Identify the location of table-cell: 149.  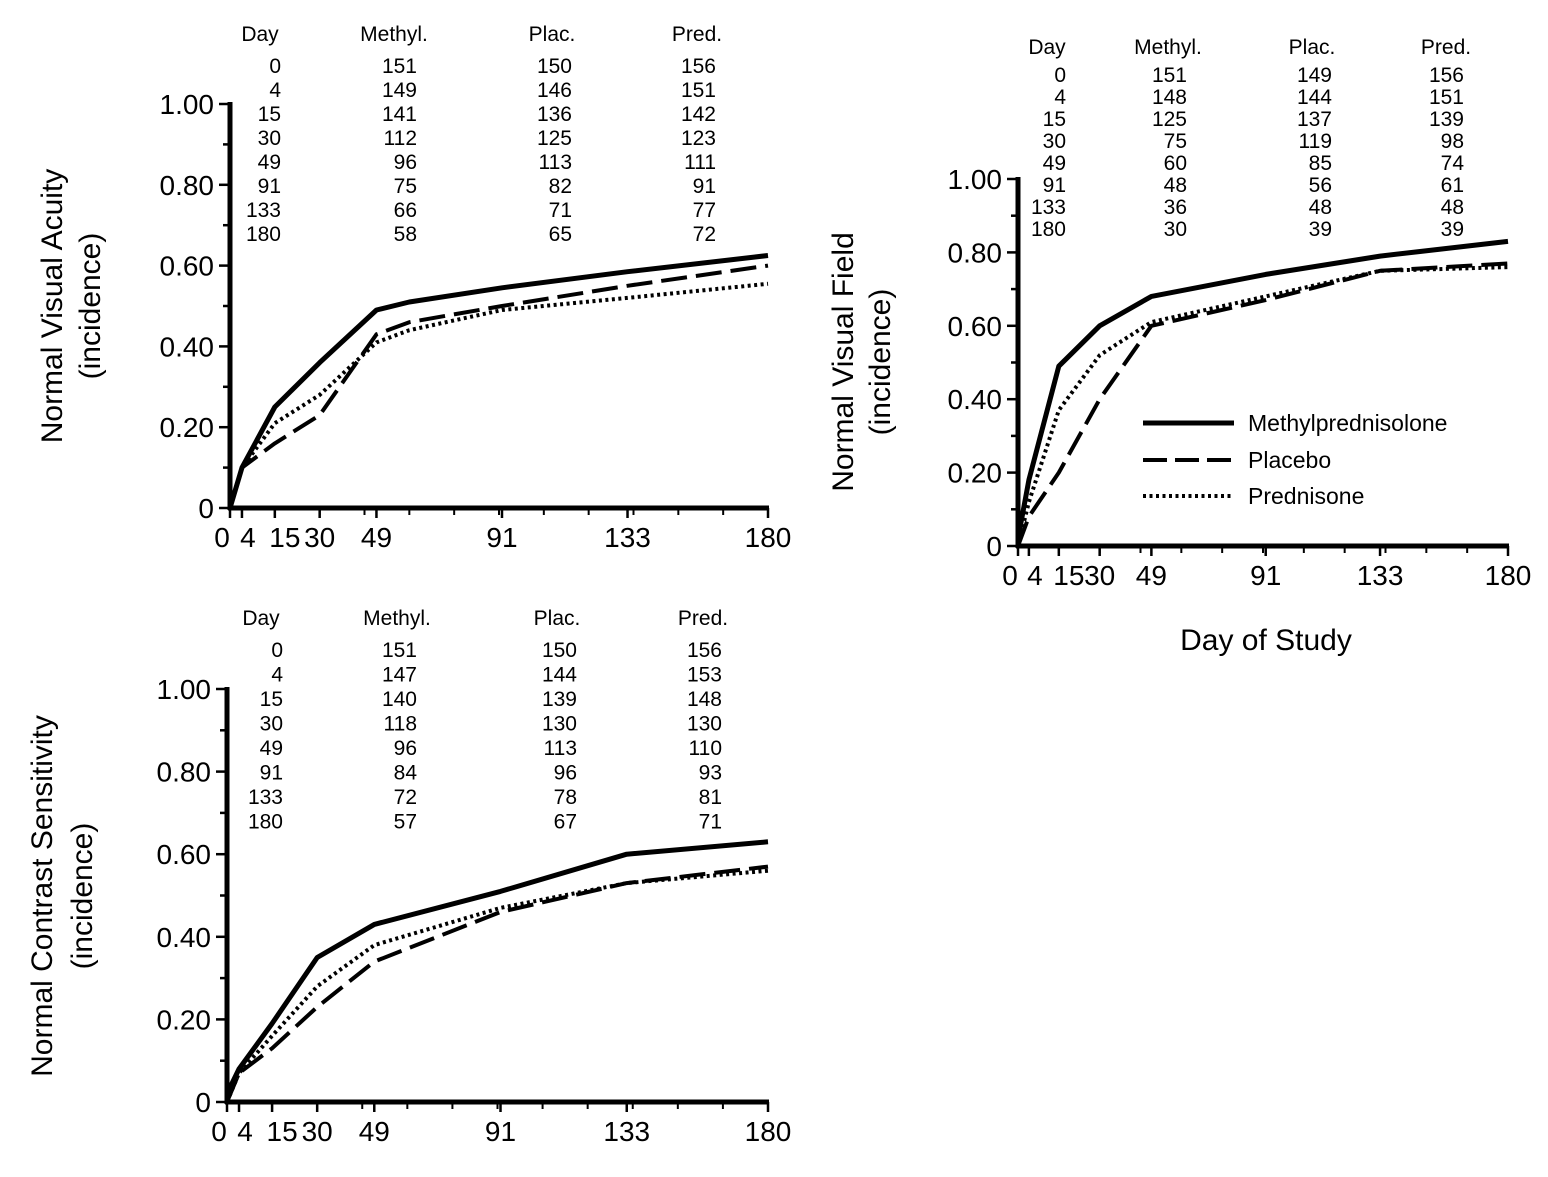
(1314, 75).